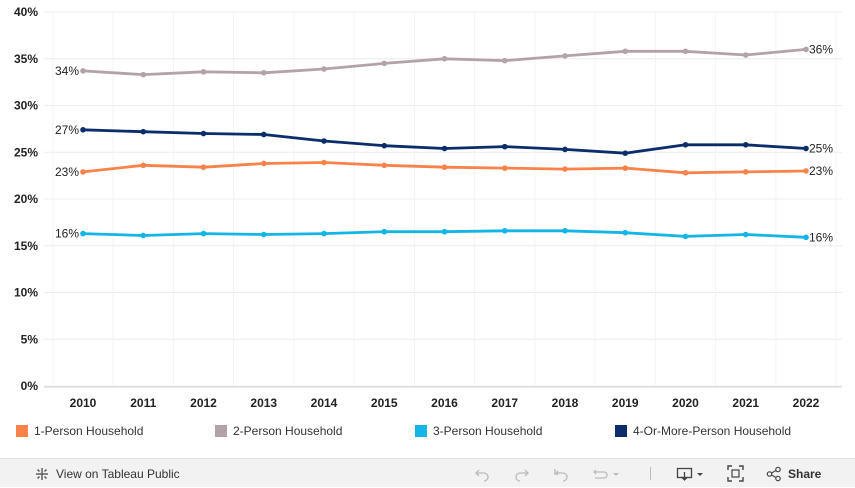 The image size is (855, 488). I want to click on x-tick-label: 2020, so click(685, 403).